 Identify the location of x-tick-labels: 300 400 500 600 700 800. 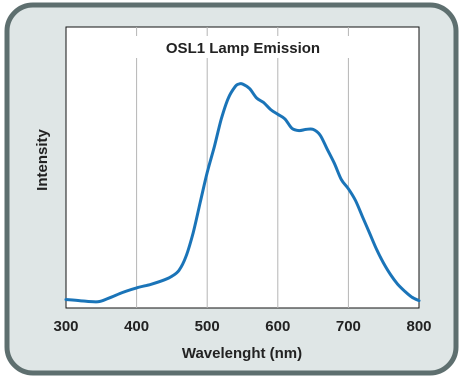
(242, 326).